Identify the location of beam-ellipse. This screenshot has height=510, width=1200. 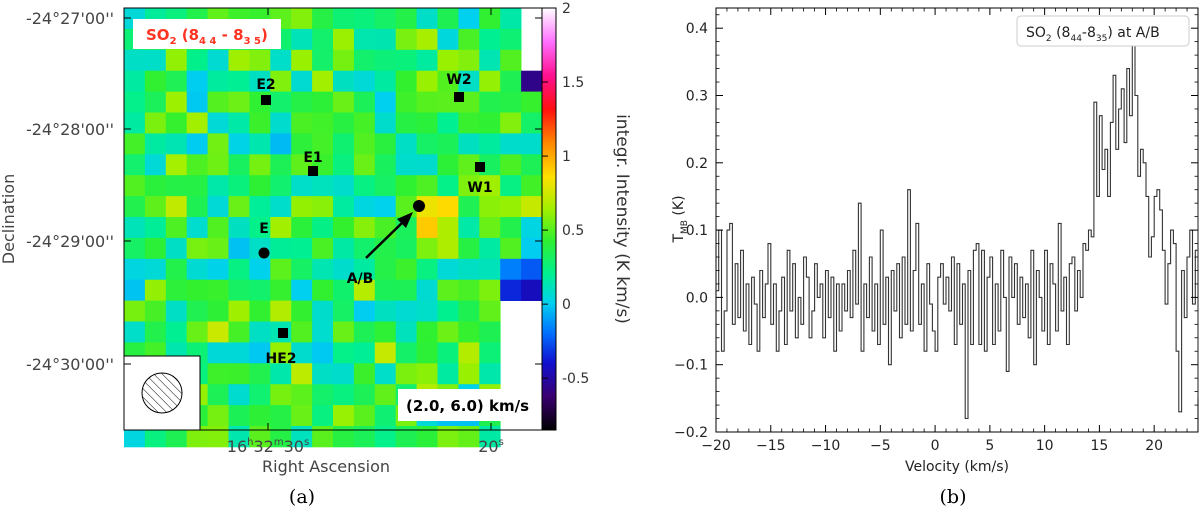
(162, 393).